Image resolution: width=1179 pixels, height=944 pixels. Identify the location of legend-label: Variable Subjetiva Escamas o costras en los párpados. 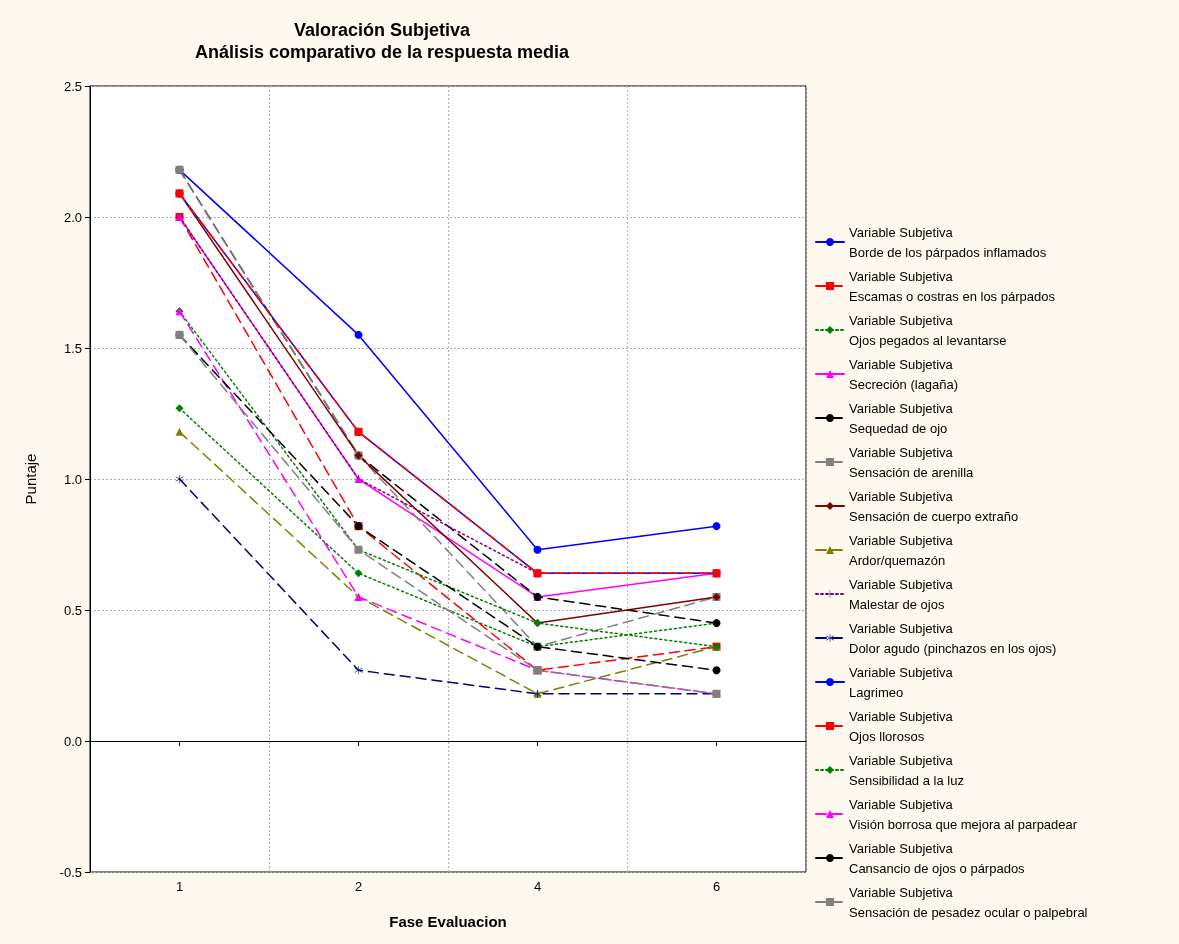
(952, 286).